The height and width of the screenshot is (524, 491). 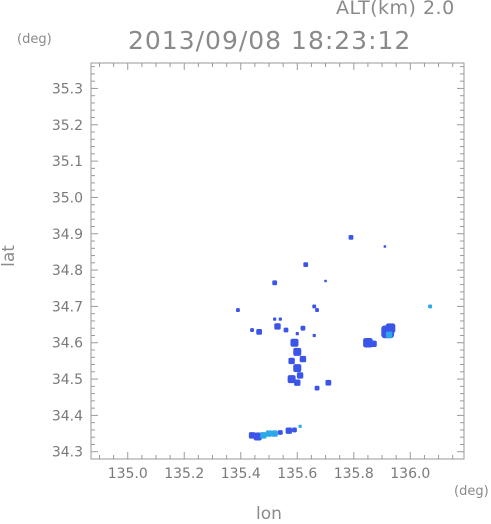 I want to click on x-tick-label: 135.6, so click(x=297, y=474).